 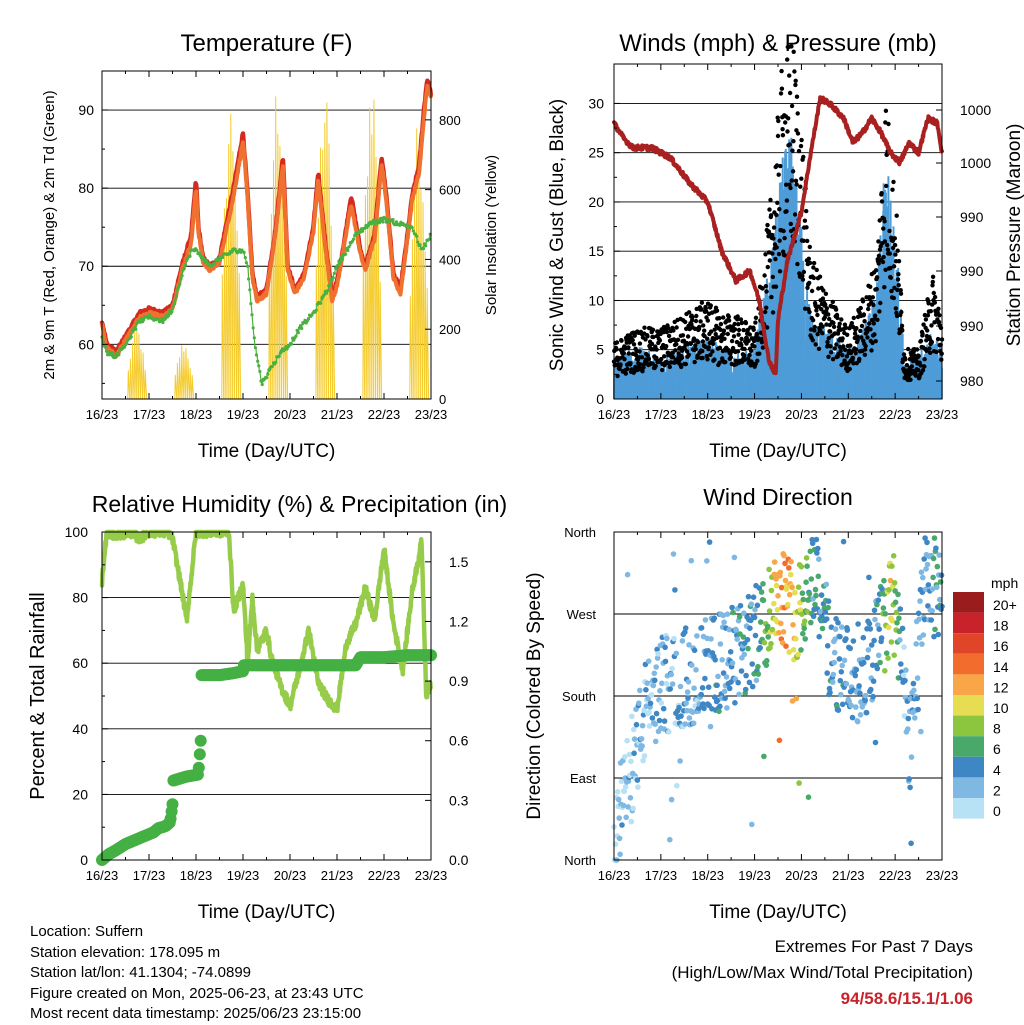 I want to click on extremes-subtitle: (High/Low/Max Wind/Total Precipitation), so click(x=822, y=972).